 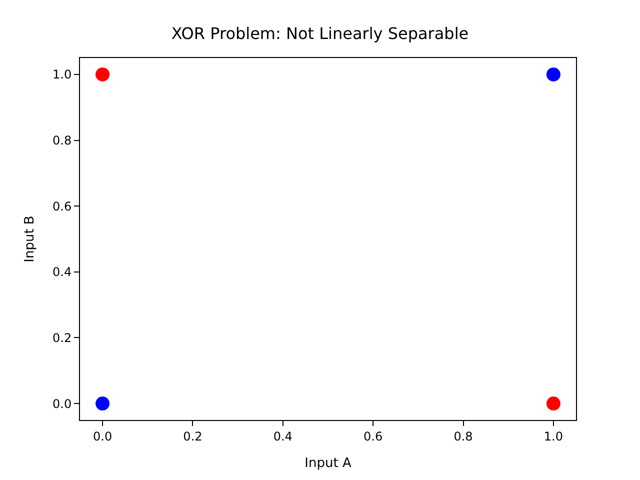 What do you see at coordinates (553, 436) in the screenshot?
I see `x-tick-label: 1.0` at bounding box center [553, 436].